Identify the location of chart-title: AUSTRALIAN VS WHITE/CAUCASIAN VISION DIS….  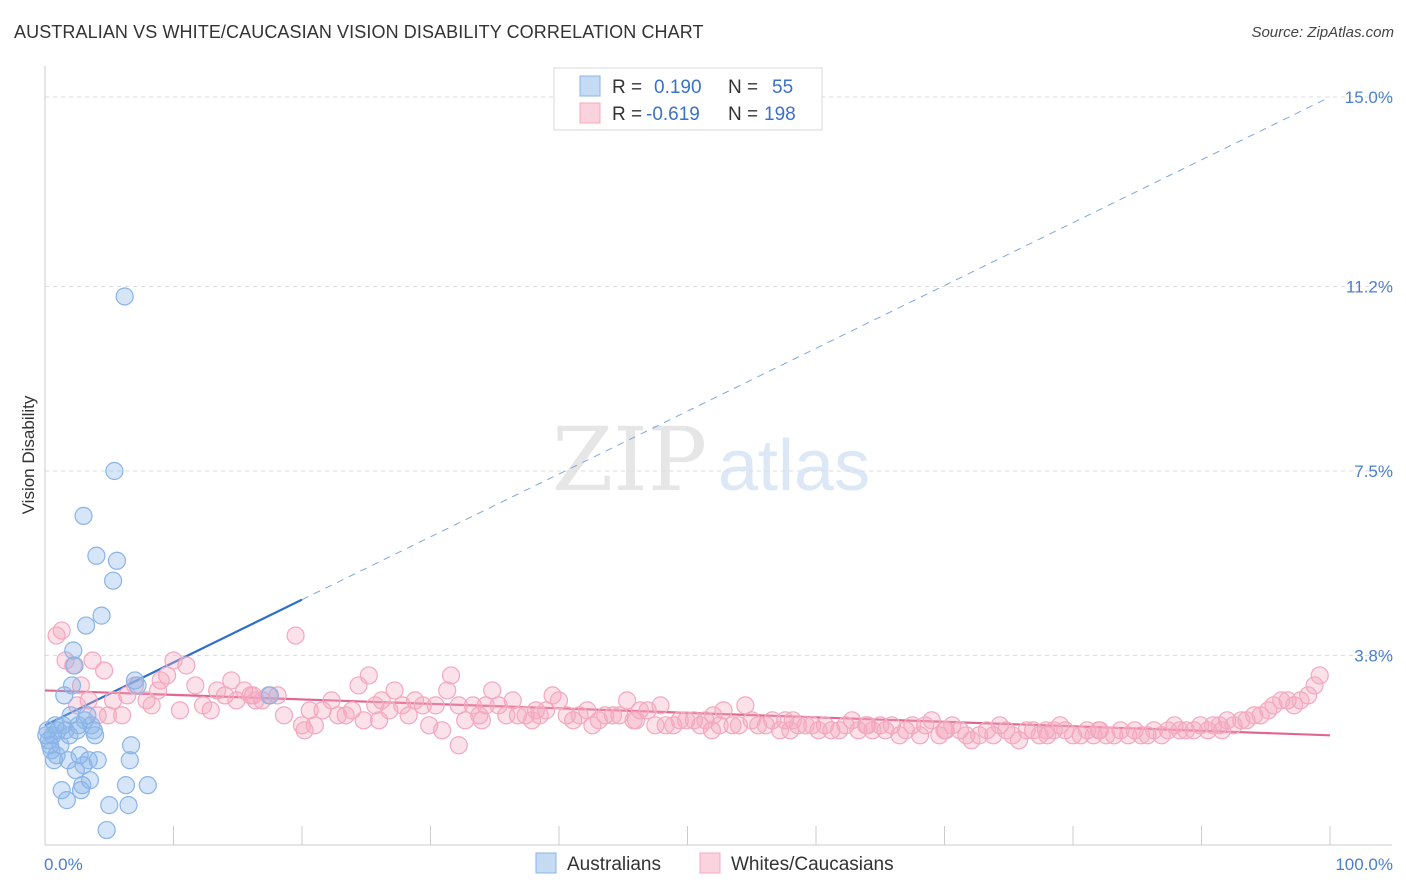
(359, 32).